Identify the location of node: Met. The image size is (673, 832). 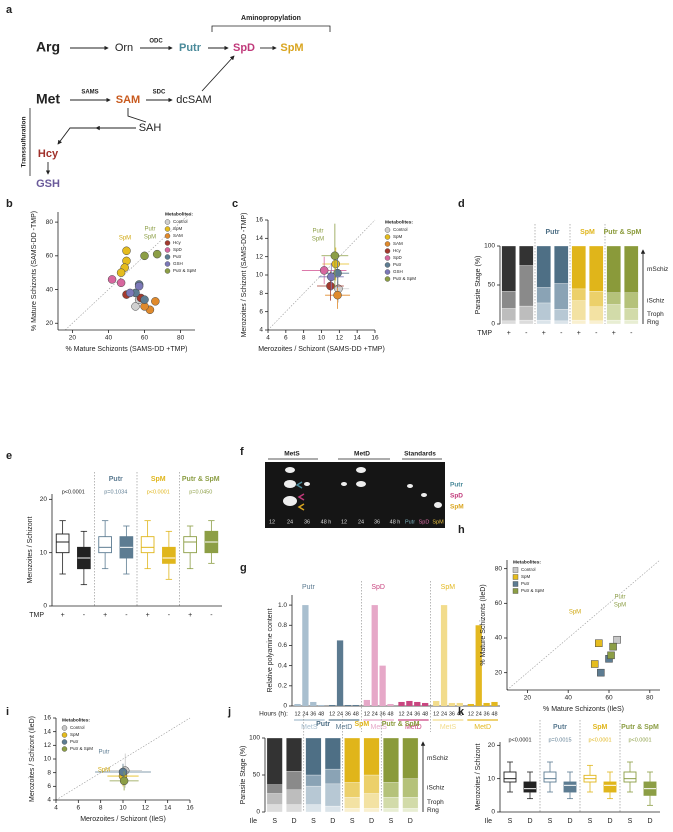
(48, 99).